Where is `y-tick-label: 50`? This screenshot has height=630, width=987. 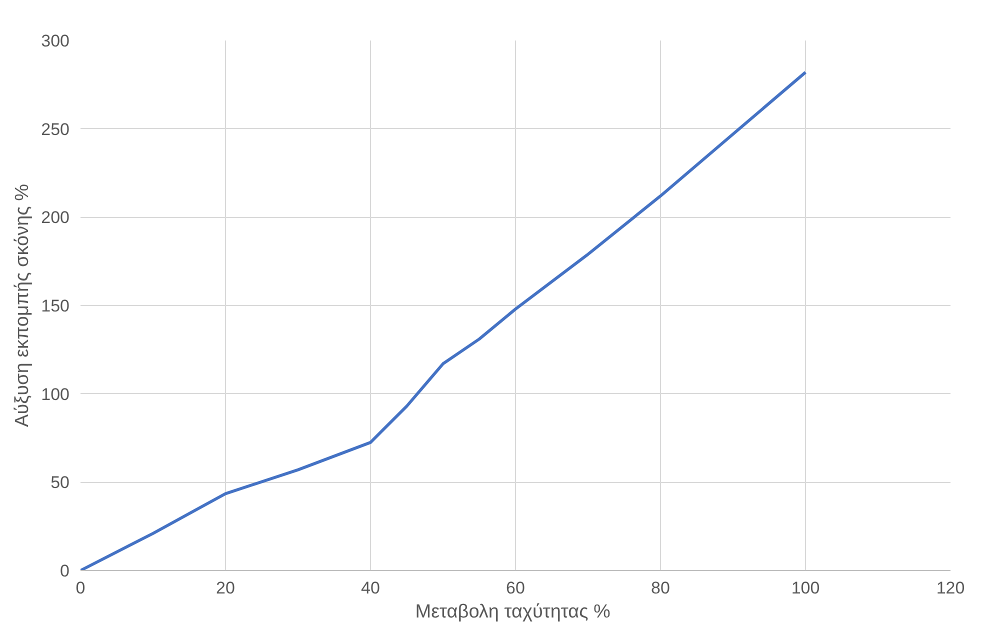 y-tick-label: 50 is located at coordinates (60, 482).